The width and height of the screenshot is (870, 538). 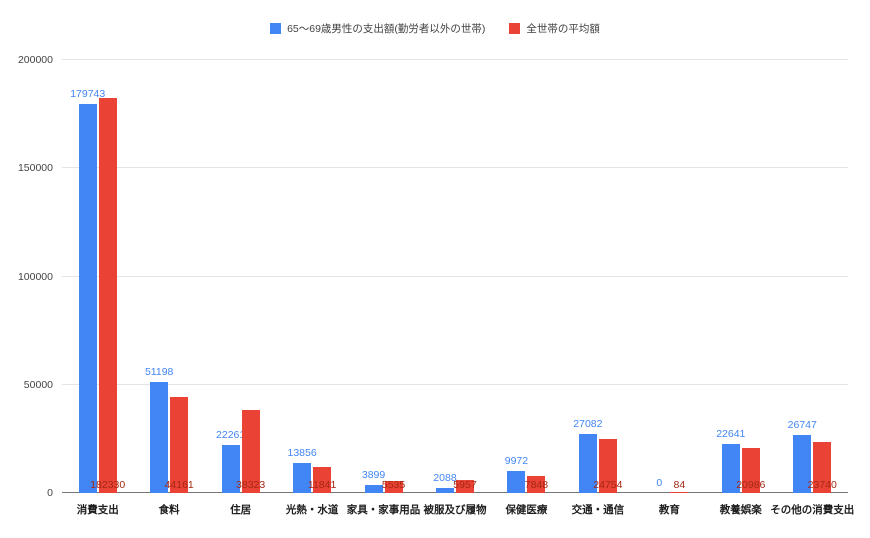 I want to click on bar-value-label: 13856, so click(x=302, y=453).